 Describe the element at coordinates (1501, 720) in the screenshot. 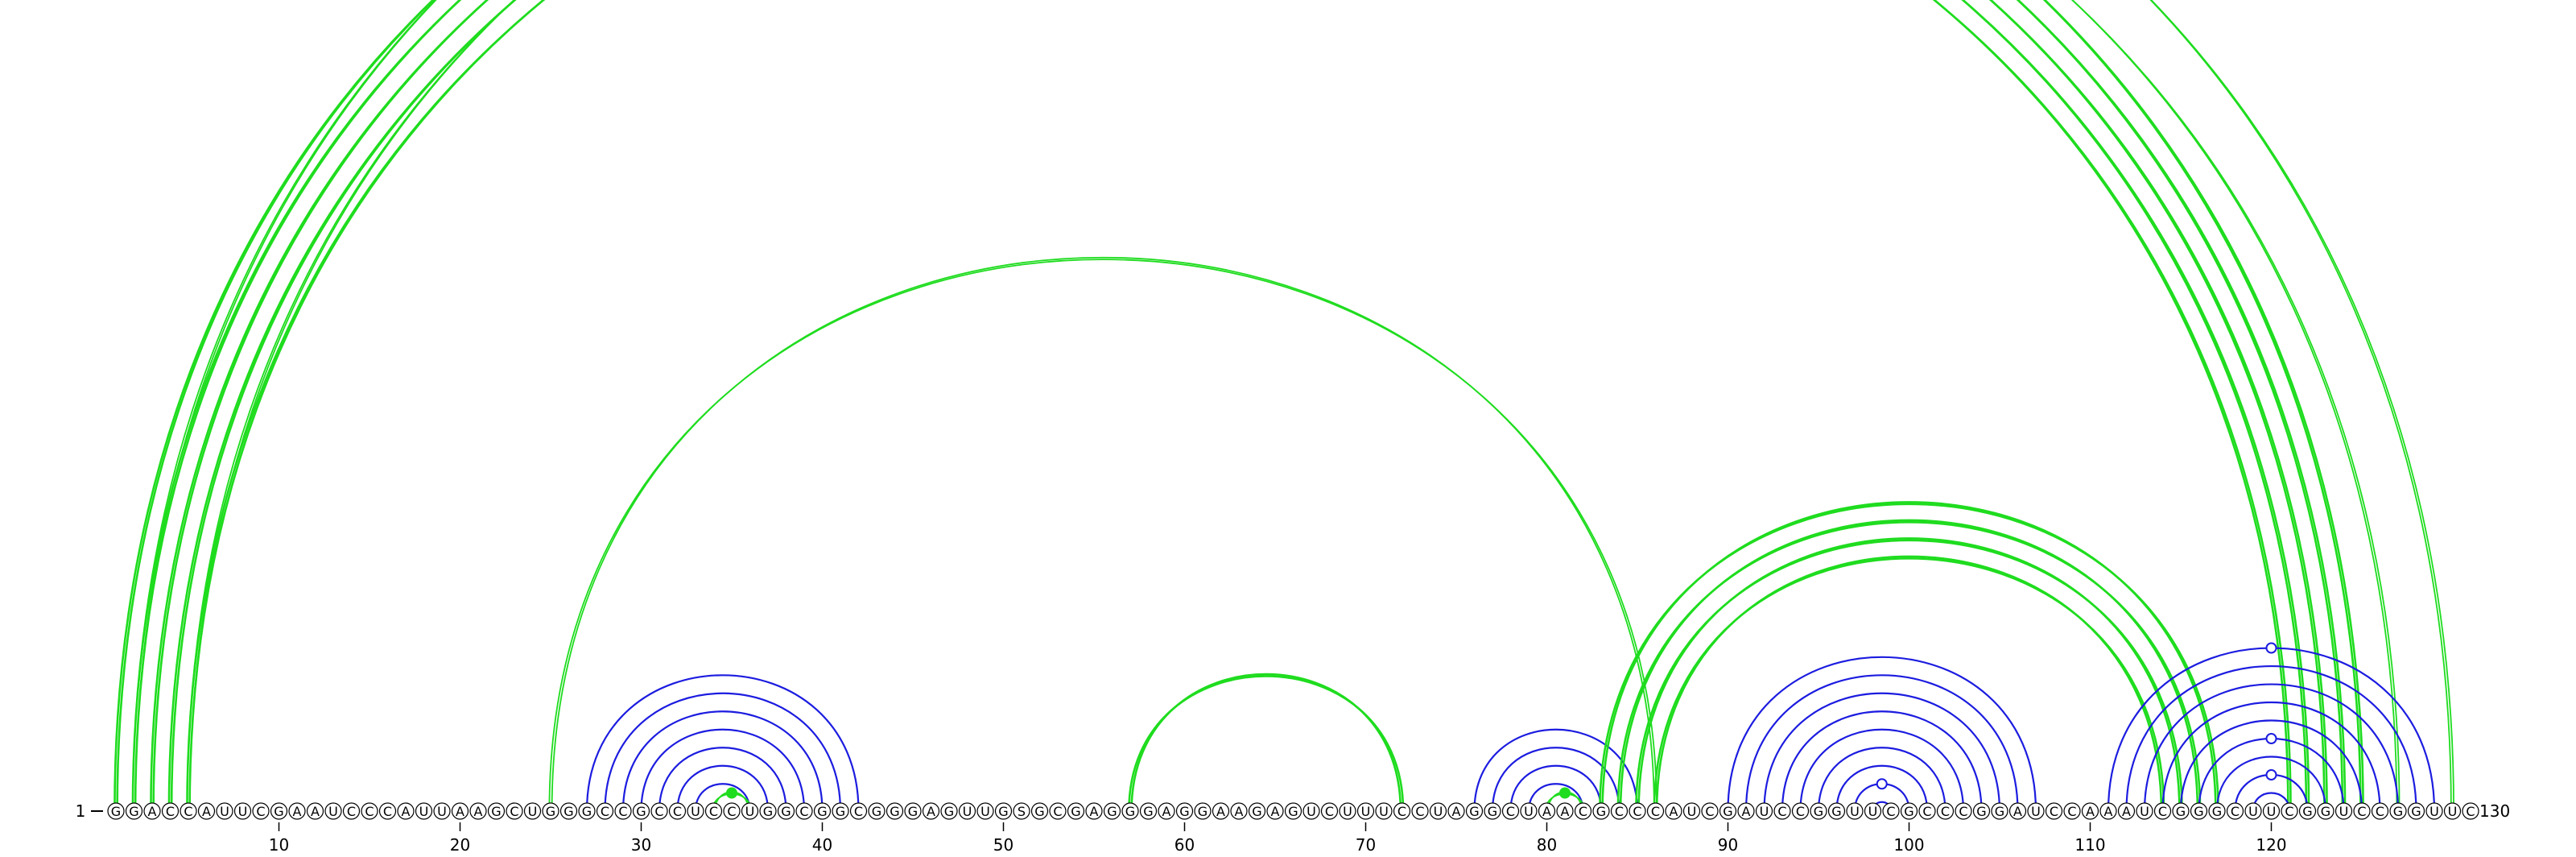

I see `arc-markers` at that location.